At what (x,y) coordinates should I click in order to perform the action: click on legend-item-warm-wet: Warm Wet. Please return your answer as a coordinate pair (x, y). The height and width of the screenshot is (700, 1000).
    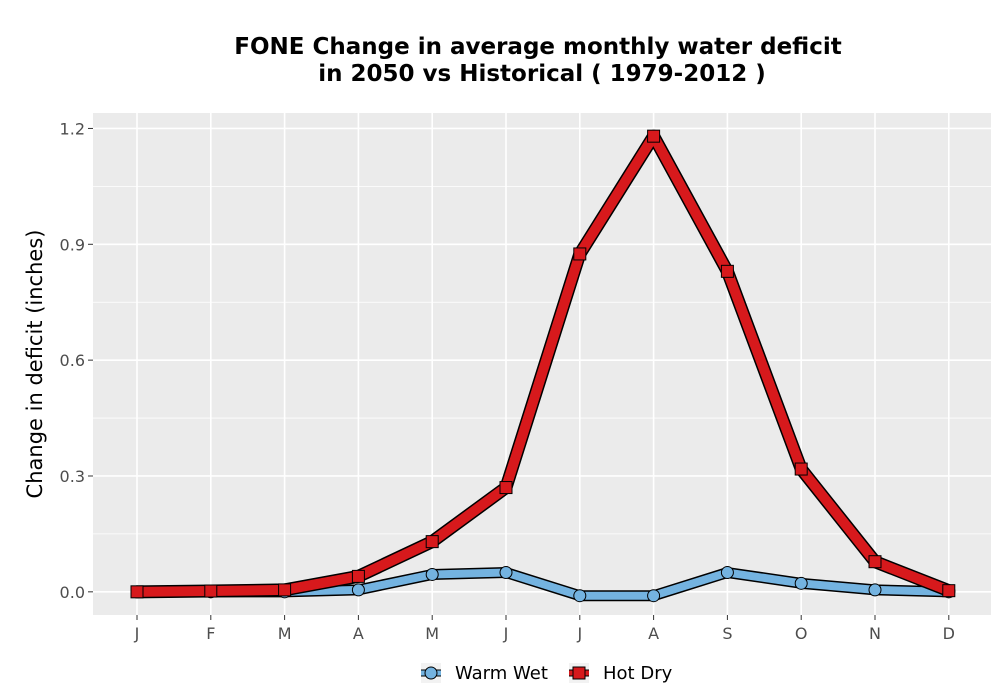
    Looking at the image, I should click on (484, 673).